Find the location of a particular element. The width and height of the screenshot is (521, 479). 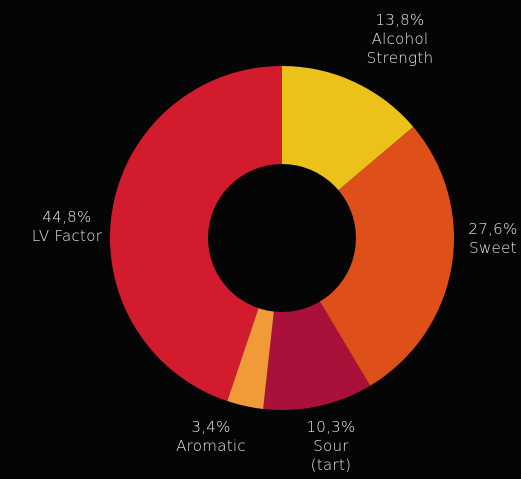

slice-label-lv-factor: 44,8% LV Factor is located at coordinates (67, 226).